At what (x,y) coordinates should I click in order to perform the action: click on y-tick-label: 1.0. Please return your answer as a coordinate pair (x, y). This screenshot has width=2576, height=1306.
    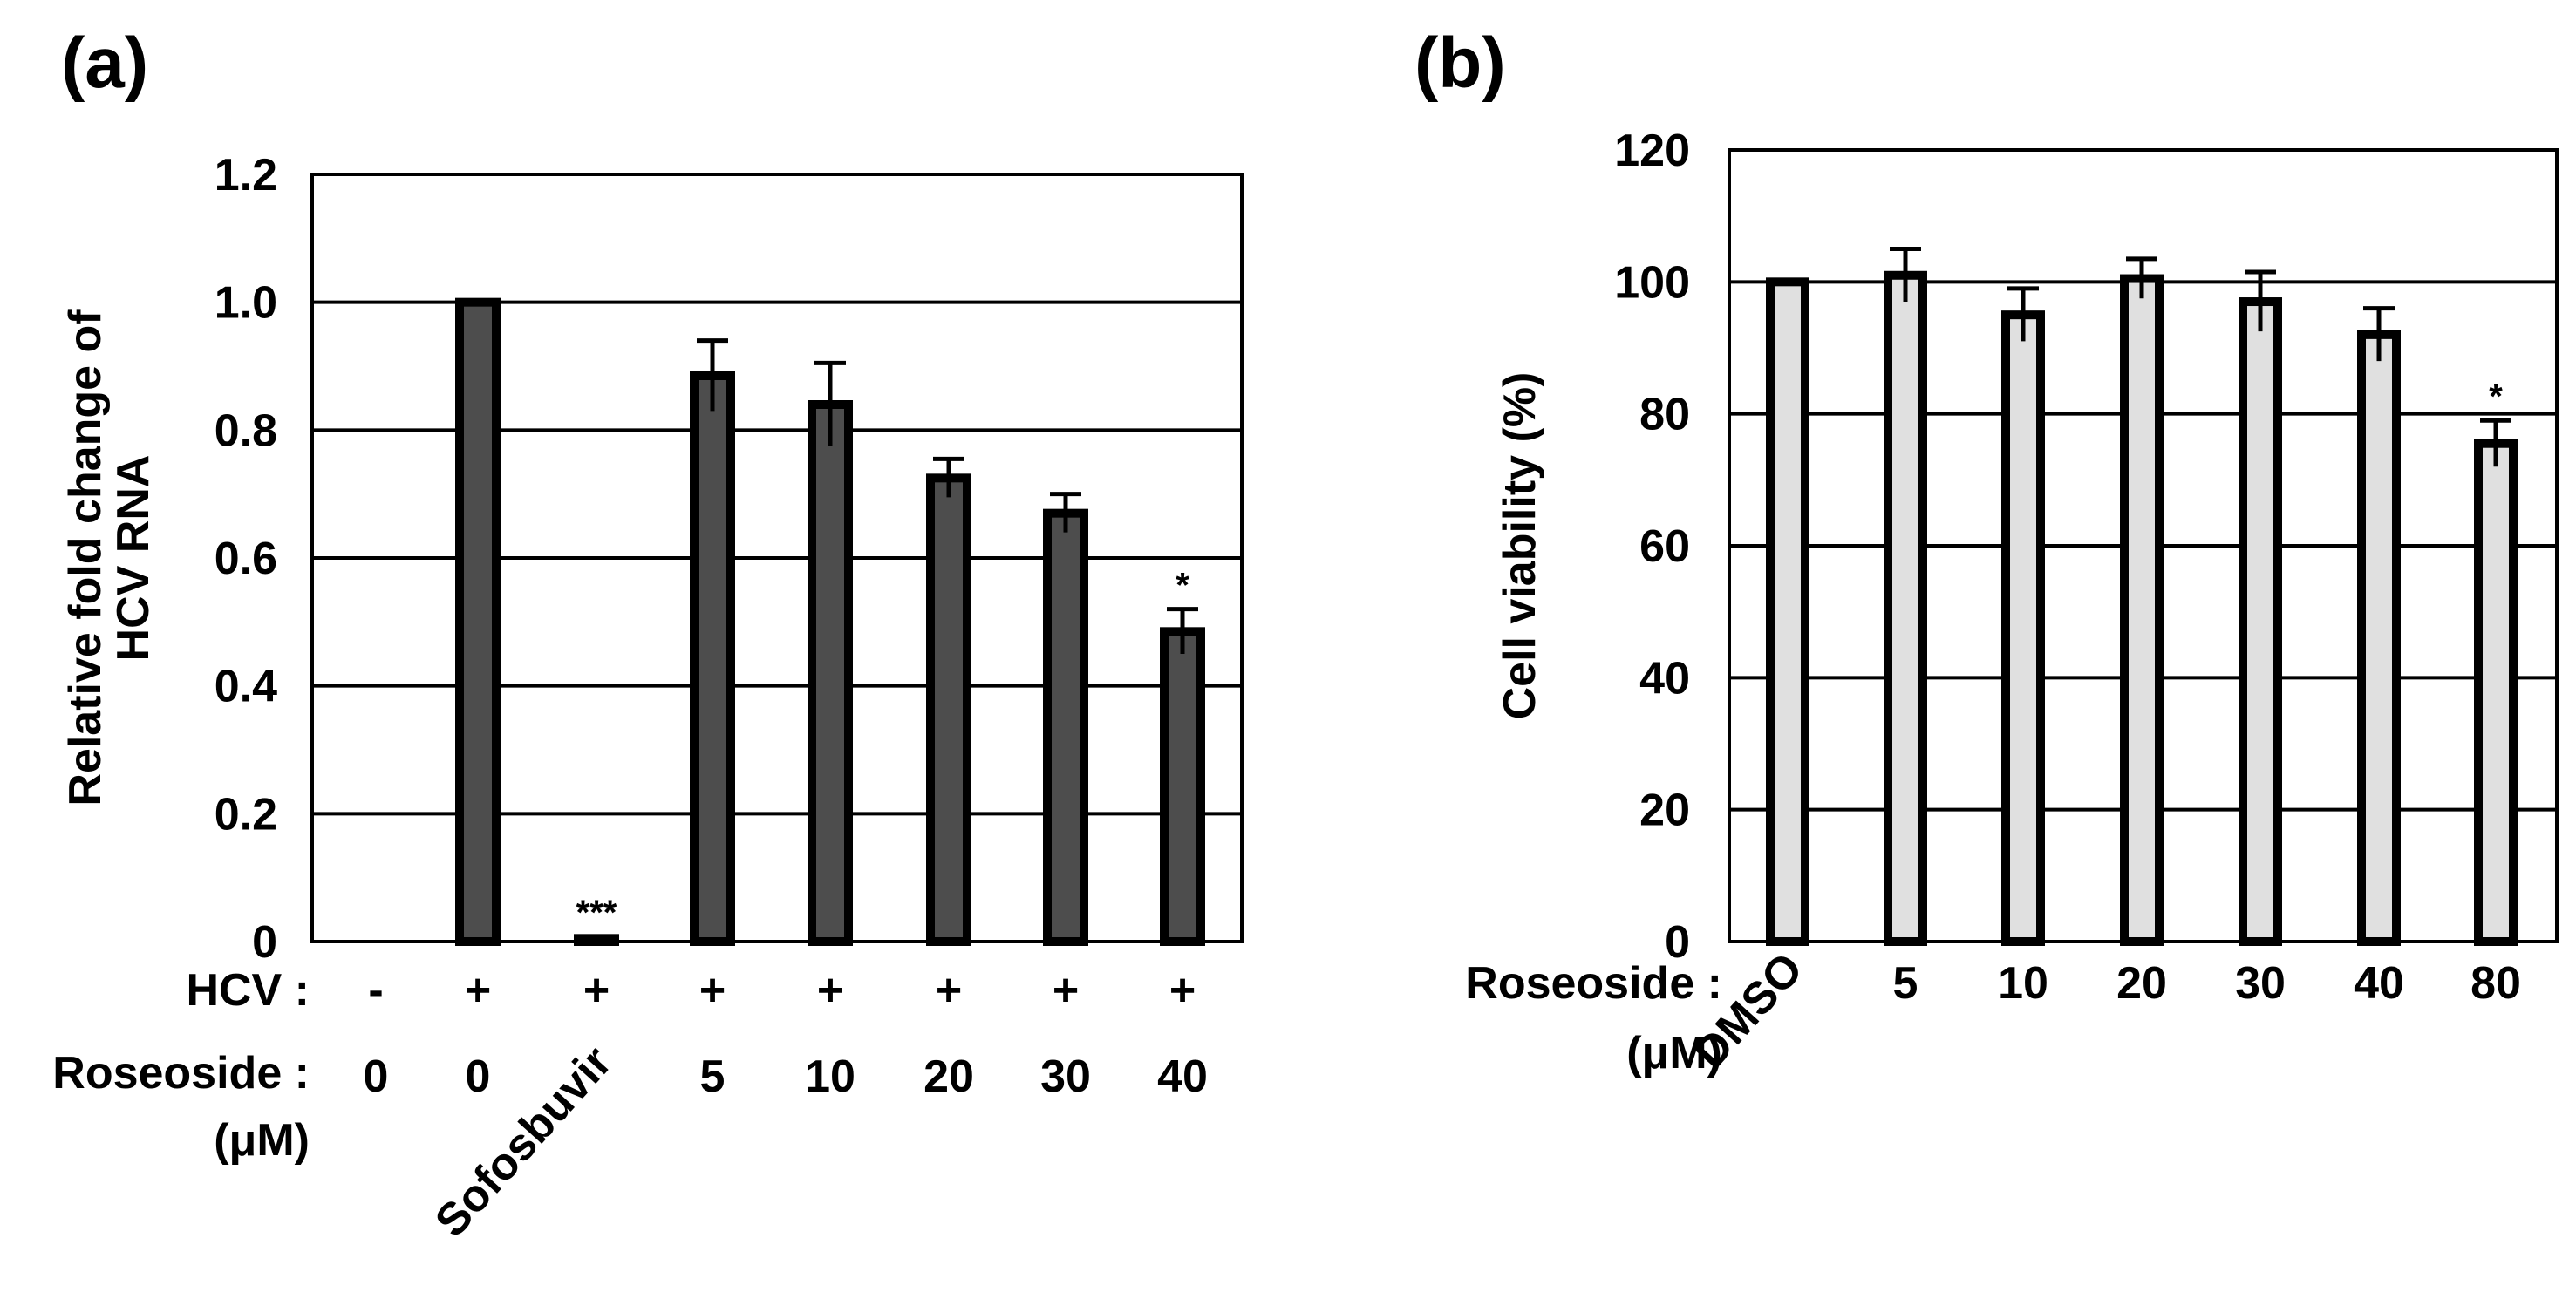
    Looking at the image, I should click on (246, 303).